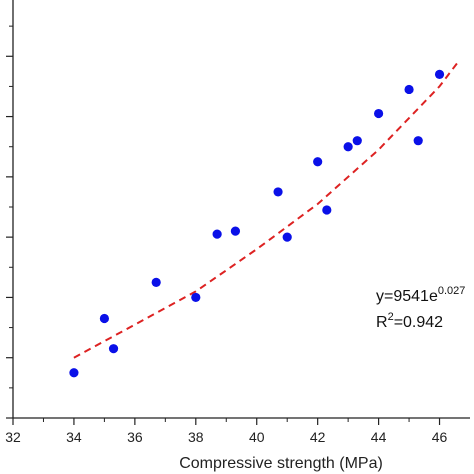 Image resolution: width=474 pixels, height=474 pixels. I want to click on x-tick-label: 42, so click(318, 437).